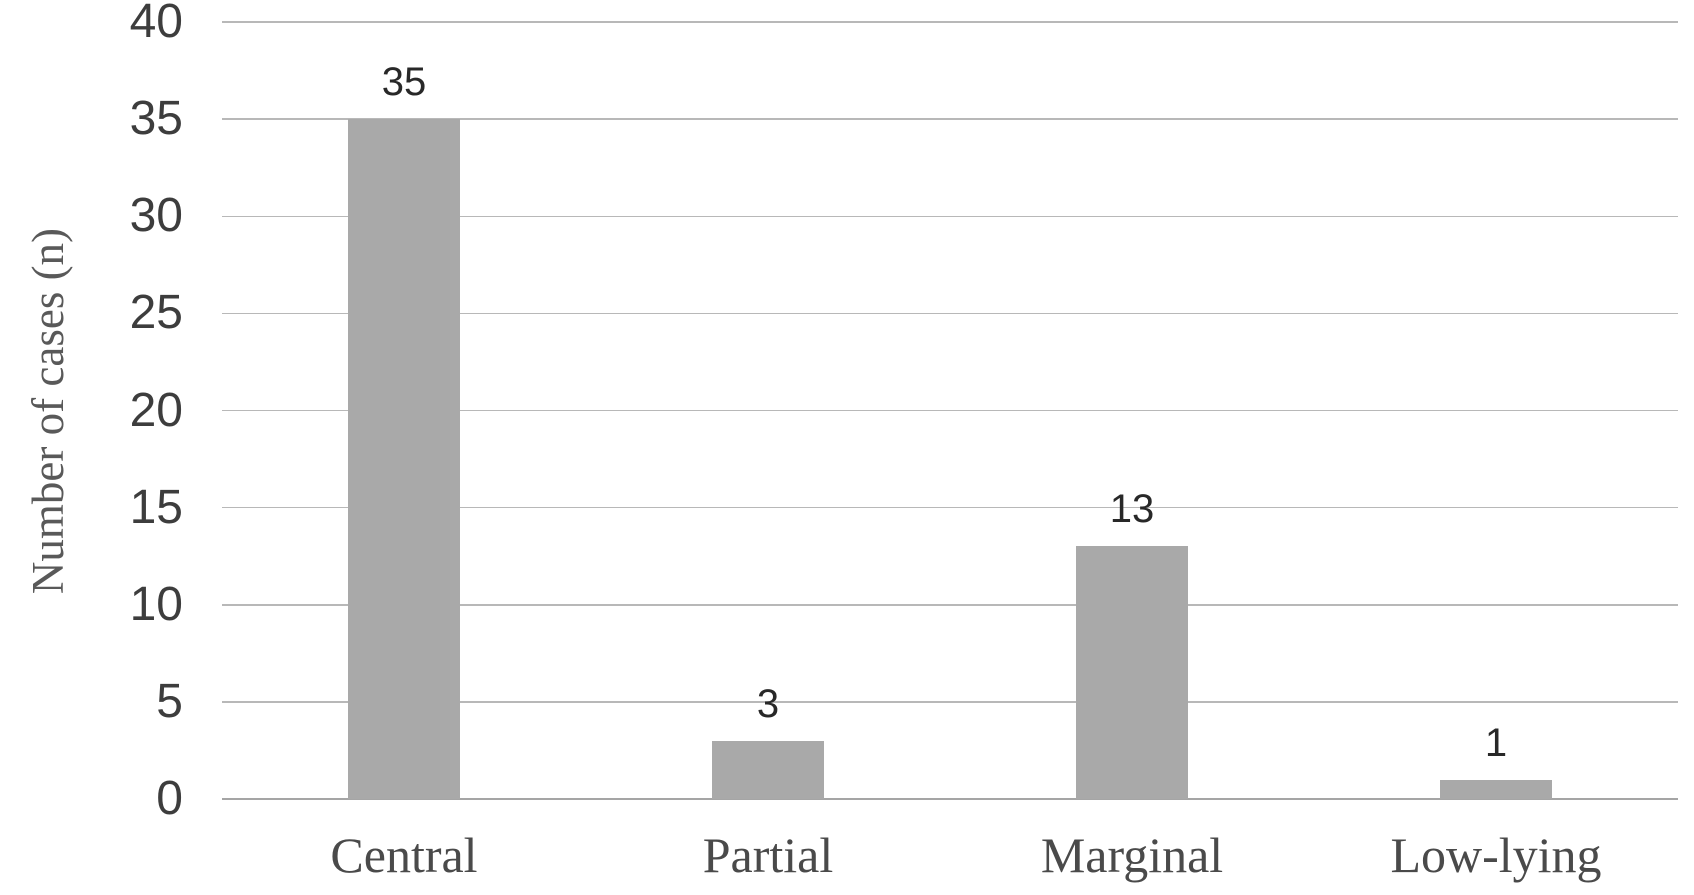  I want to click on y-tick-label-25: 25, so click(156, 313).